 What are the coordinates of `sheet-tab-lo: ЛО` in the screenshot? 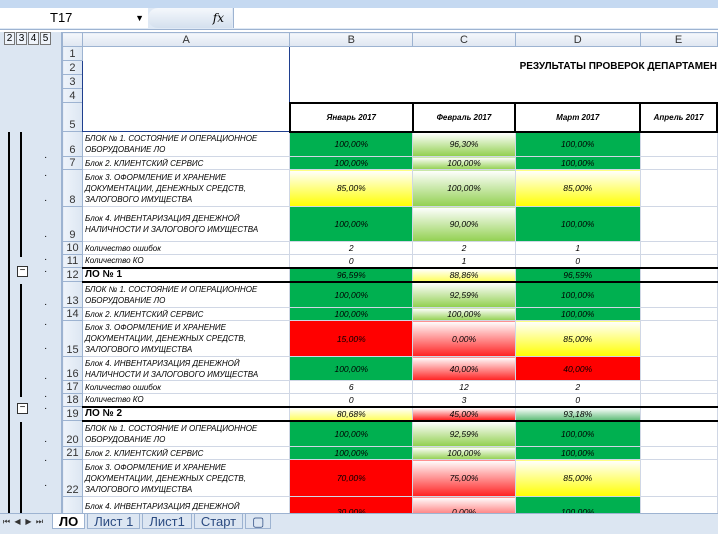 It's located at (69, 521).